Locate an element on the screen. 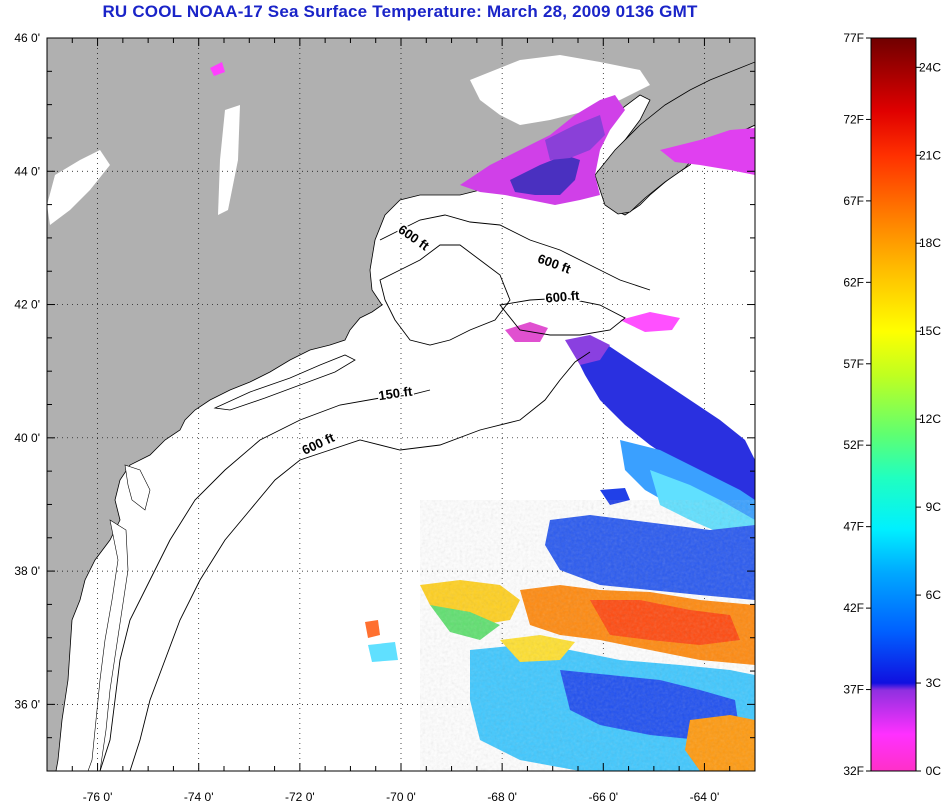 Image resolution: width=944 pixels, height=809 pixels. colorbar-celsius-labels: 24C 21C 18C 15C 12C 9C 6C 3C 0C is located at coordinates (928, 419).